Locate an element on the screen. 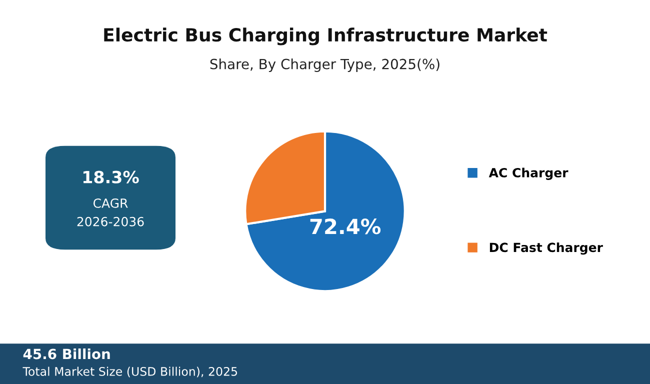 This screenshot has height=384, width=650. text: 2026-2036 is located at coordinates (110, 221).